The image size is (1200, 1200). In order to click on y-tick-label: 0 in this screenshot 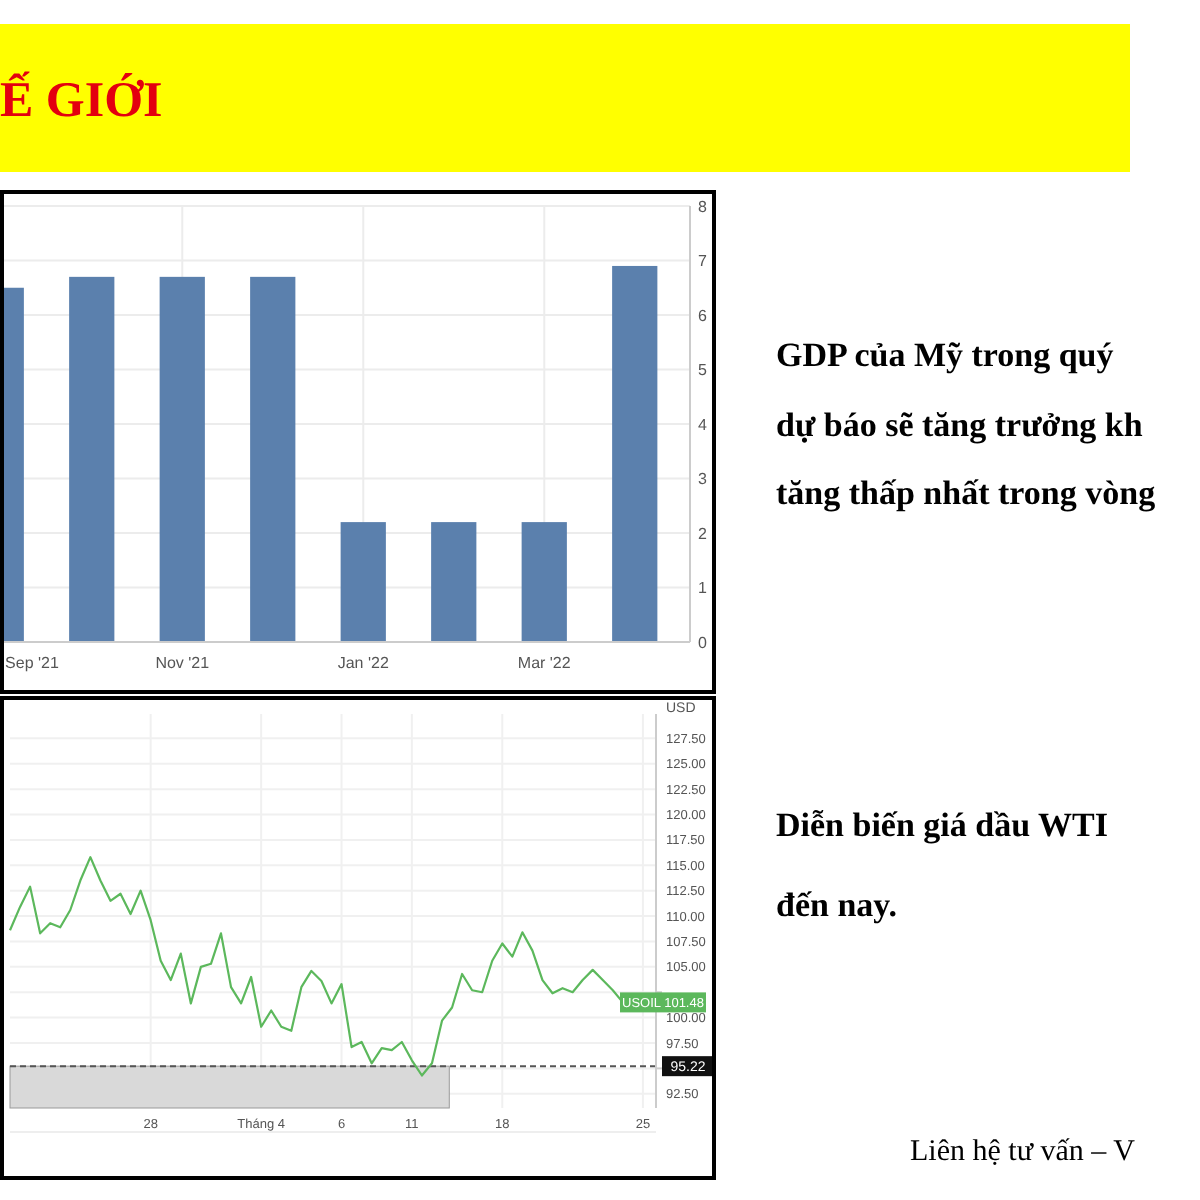, I will do `click(703, 642)`.